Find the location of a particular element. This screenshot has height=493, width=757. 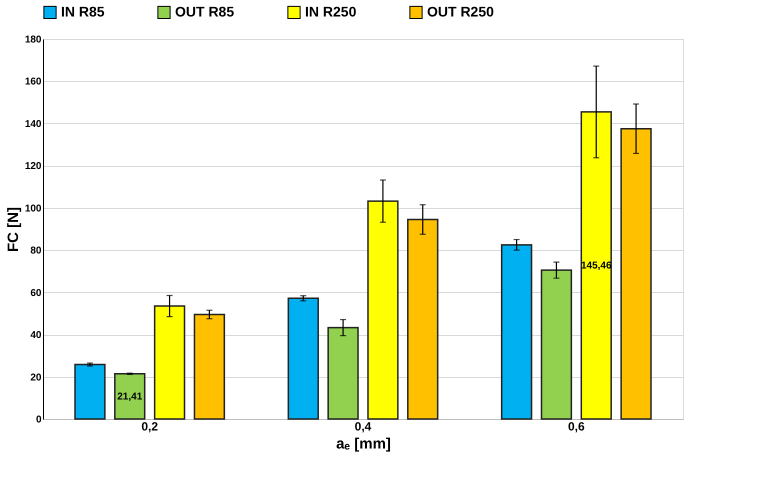

y-tick-label: 100 is located at coordinates (33, 208).